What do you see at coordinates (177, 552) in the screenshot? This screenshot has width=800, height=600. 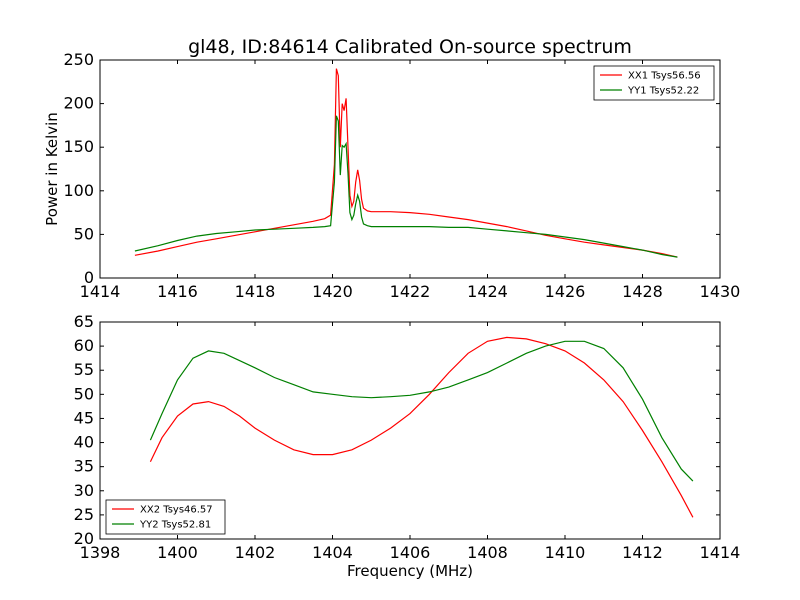 I see `x-tick-label: 1400` at bounding box center [177, 552].